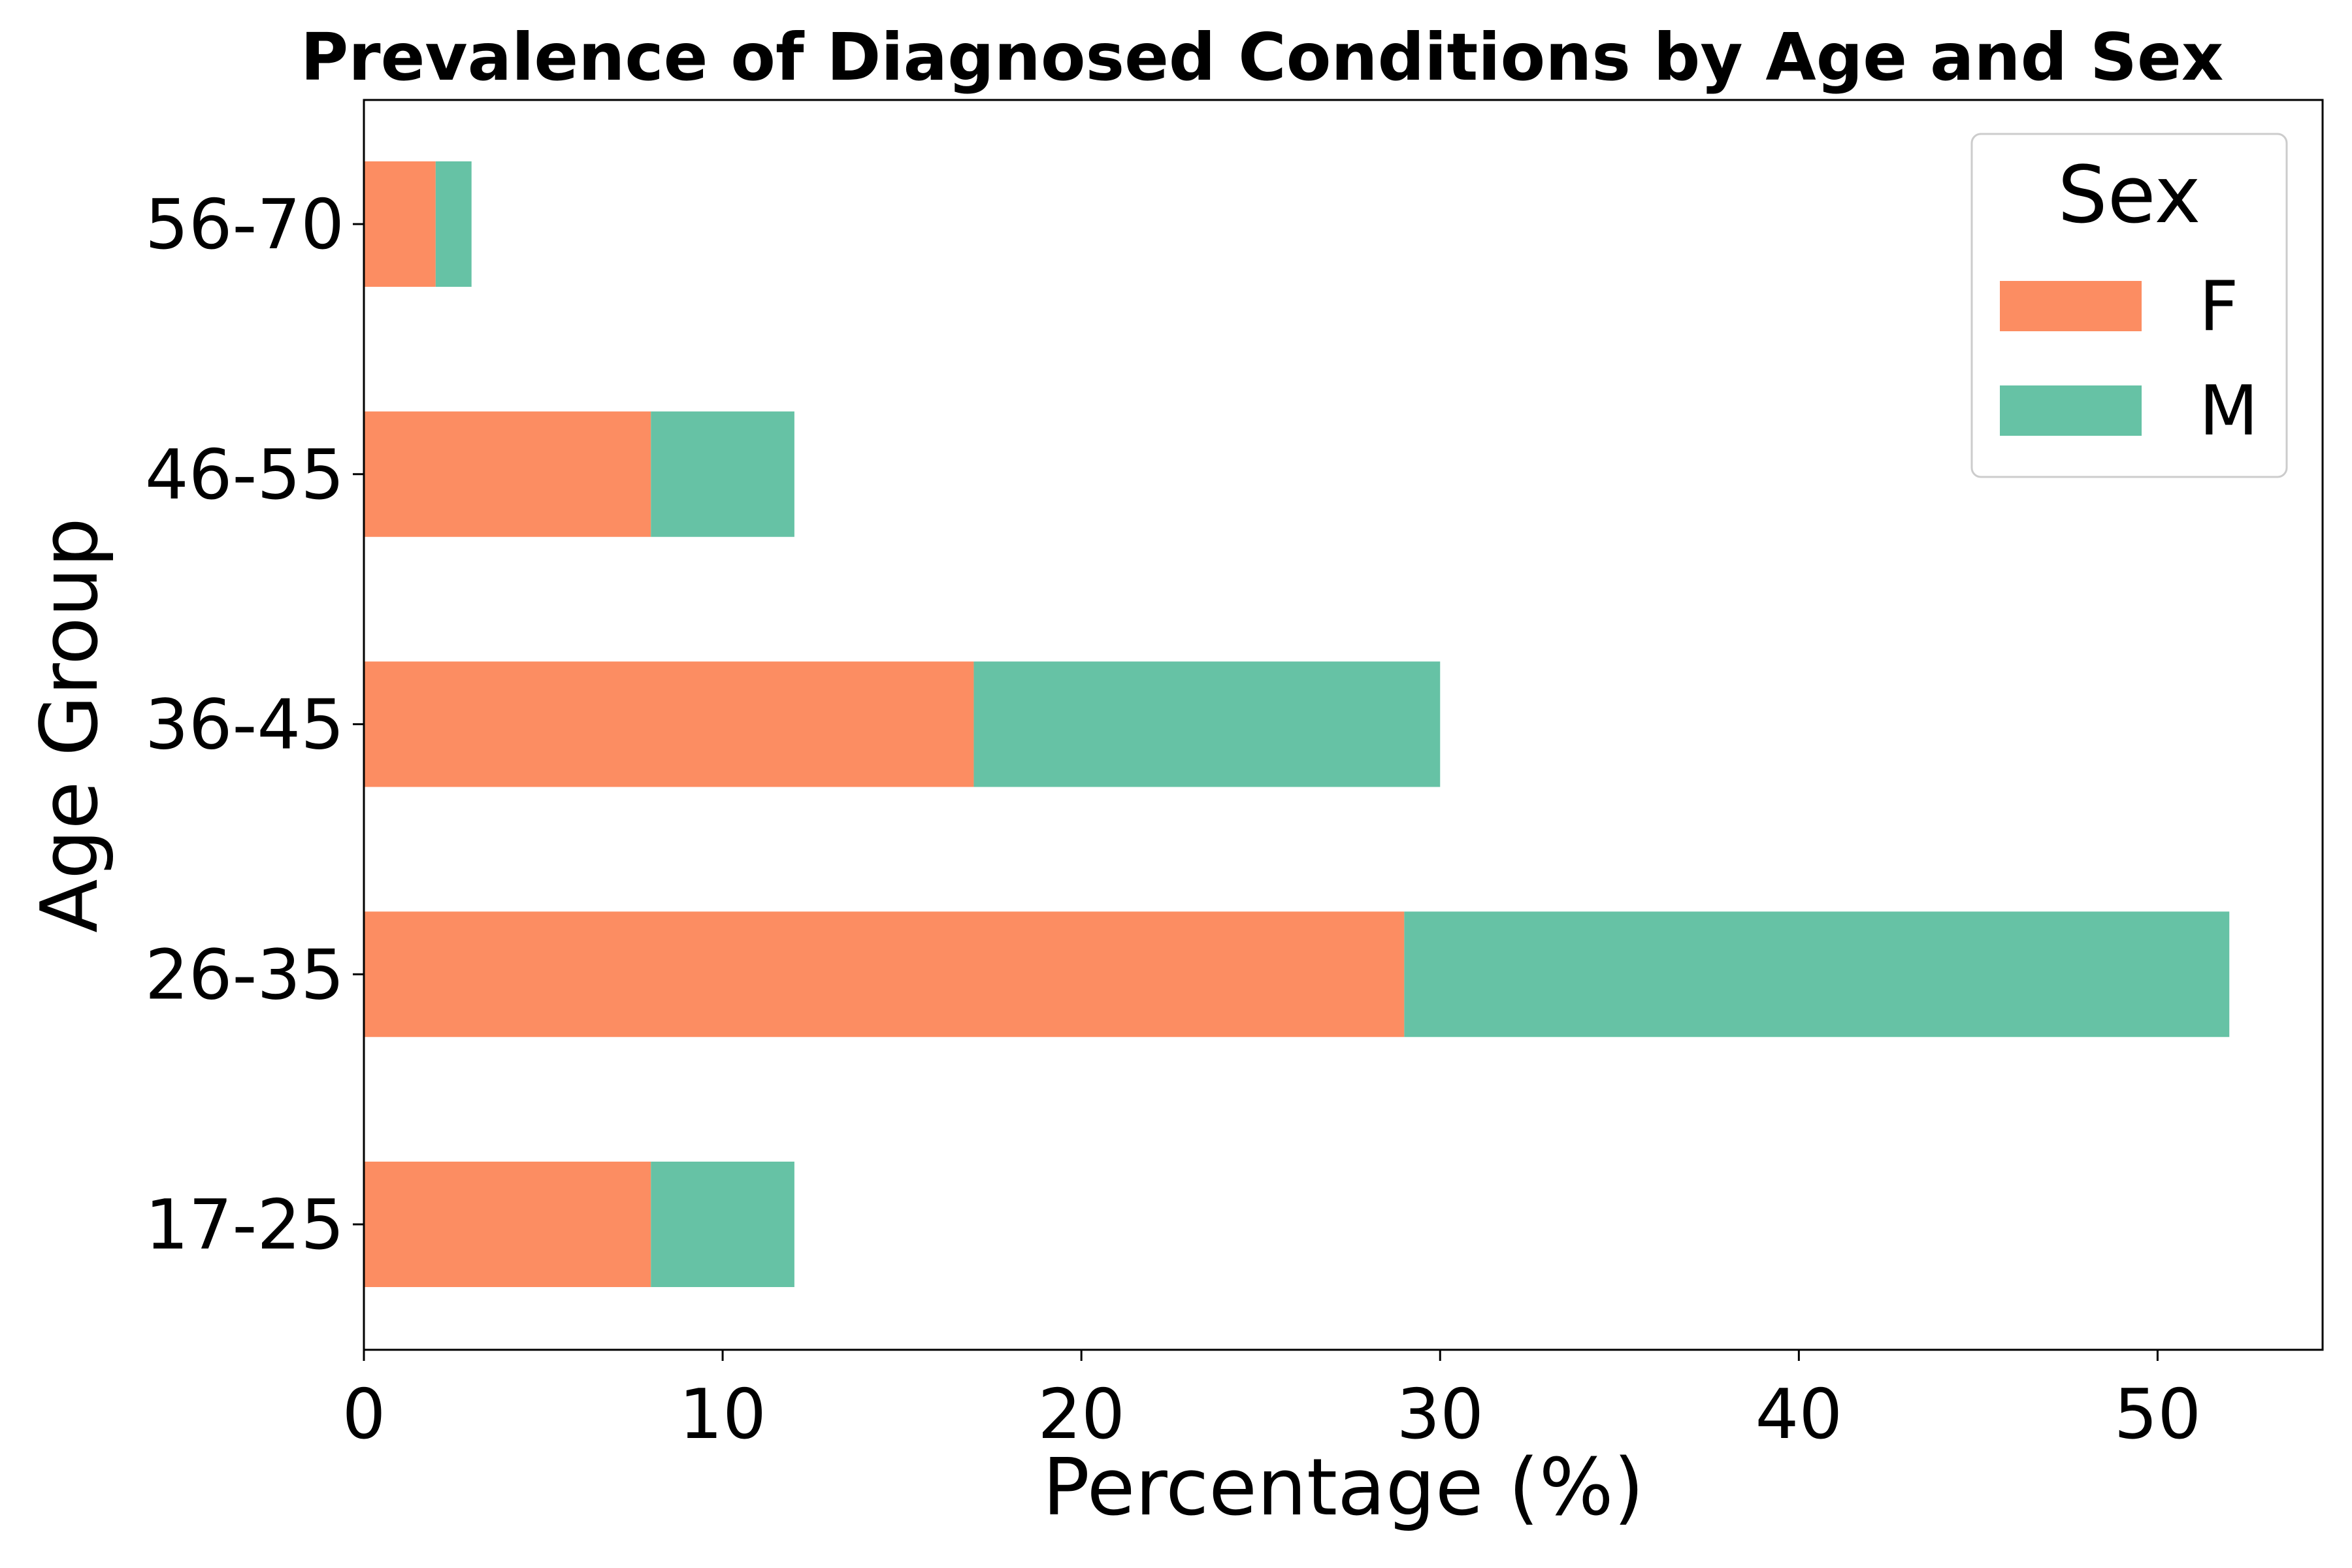 The image size is (2352, 1568). What do you see at coordinates (722, 1414) in the screenshot?
I see `x-tick-label-10: 10` at bounding box center [722, 1414].